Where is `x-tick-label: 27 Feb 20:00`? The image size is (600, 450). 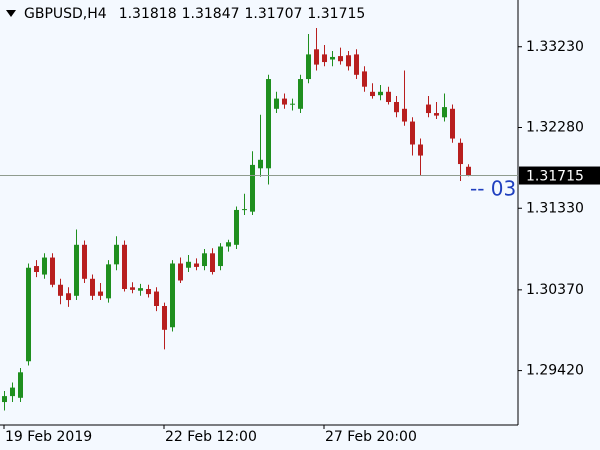
x-tick-label: 27 Feb 20:00 is located at coordinates (371, 437).